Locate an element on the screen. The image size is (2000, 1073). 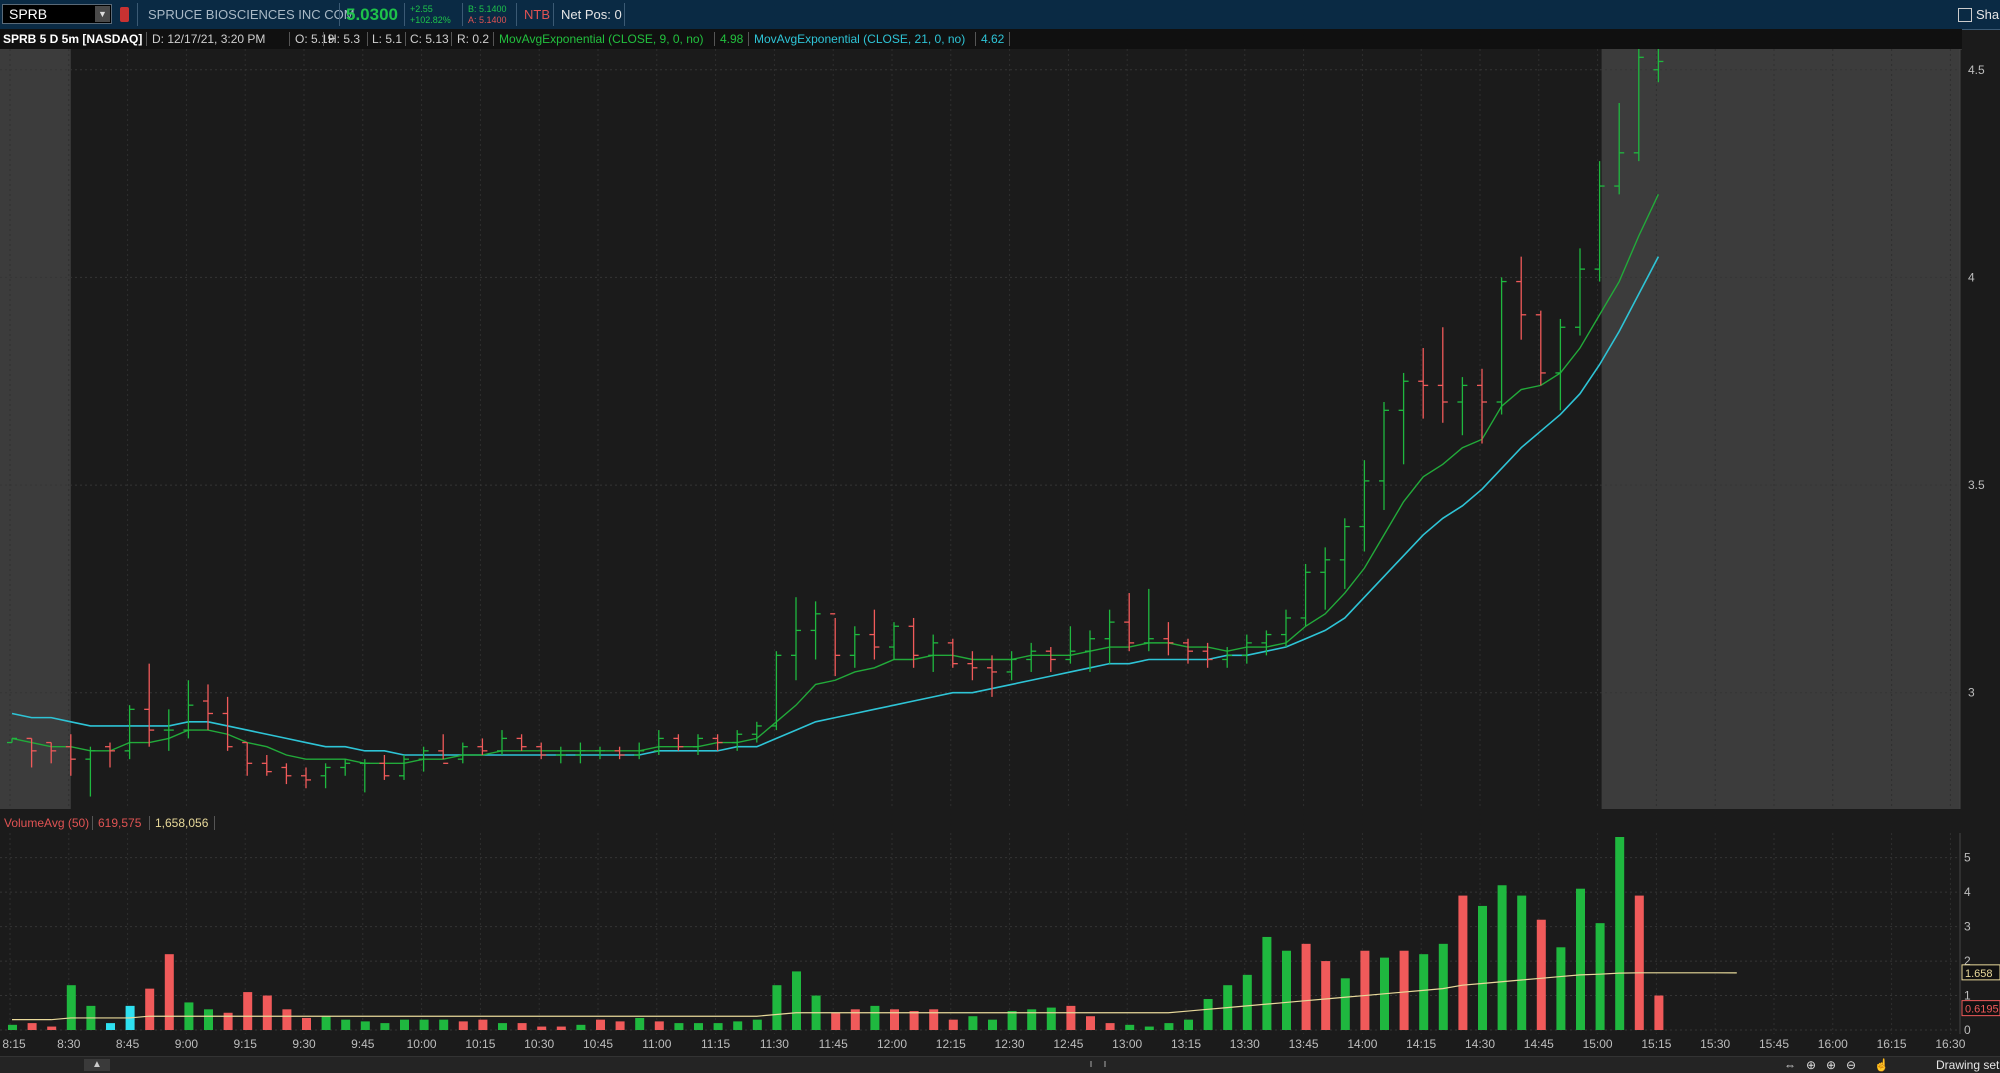
bid-price: B: 5.1400 is located at coordinates (487, 9).